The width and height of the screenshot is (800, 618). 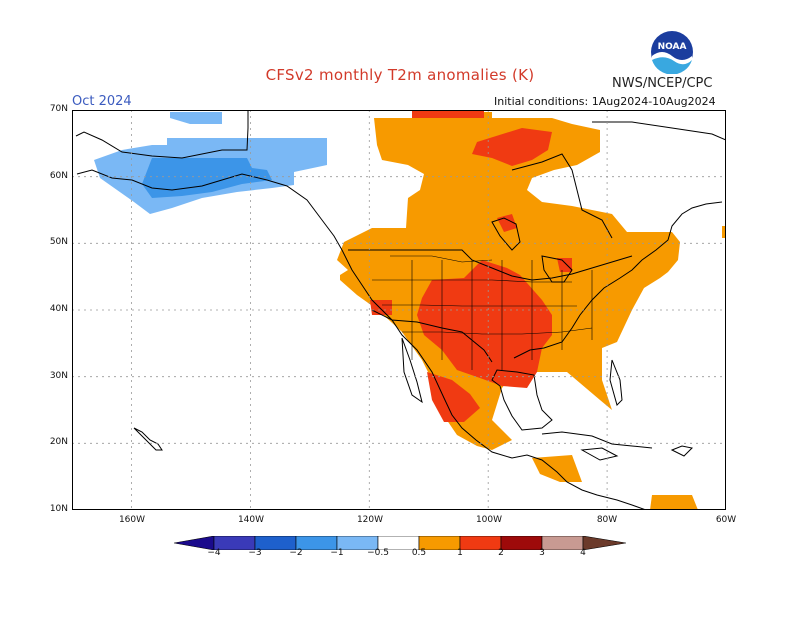 I want to click on colorbar-label: 3, so click(x=542, y=553).